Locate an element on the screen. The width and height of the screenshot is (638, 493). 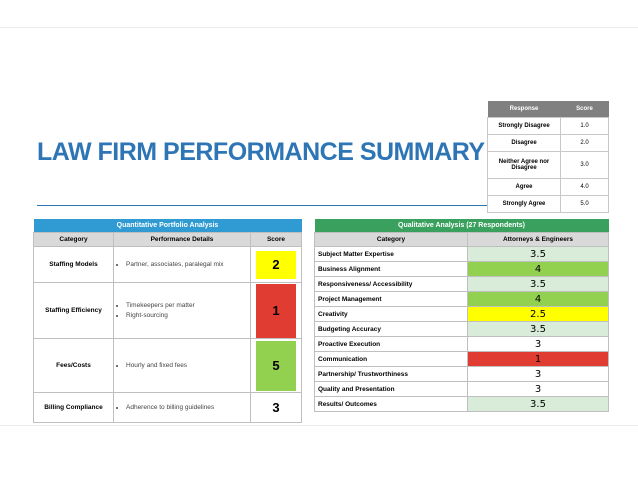
quantitative-details: Partner, associates, paralegal mix is located at coordinates (182, 264).